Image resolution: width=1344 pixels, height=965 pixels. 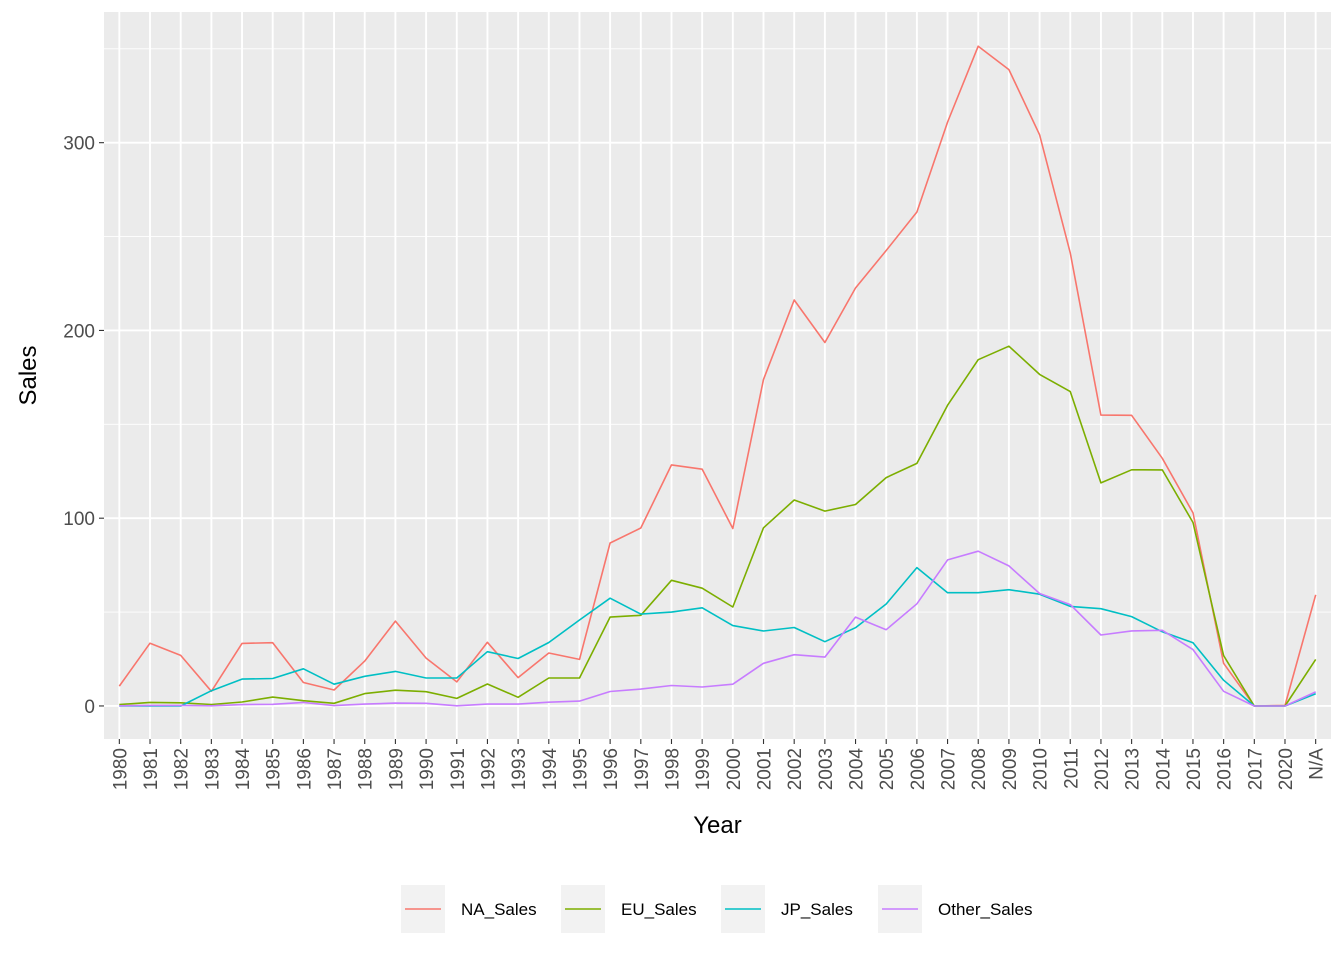 I want to click on x-tick-label: 1996, so click(x=611, y=769).